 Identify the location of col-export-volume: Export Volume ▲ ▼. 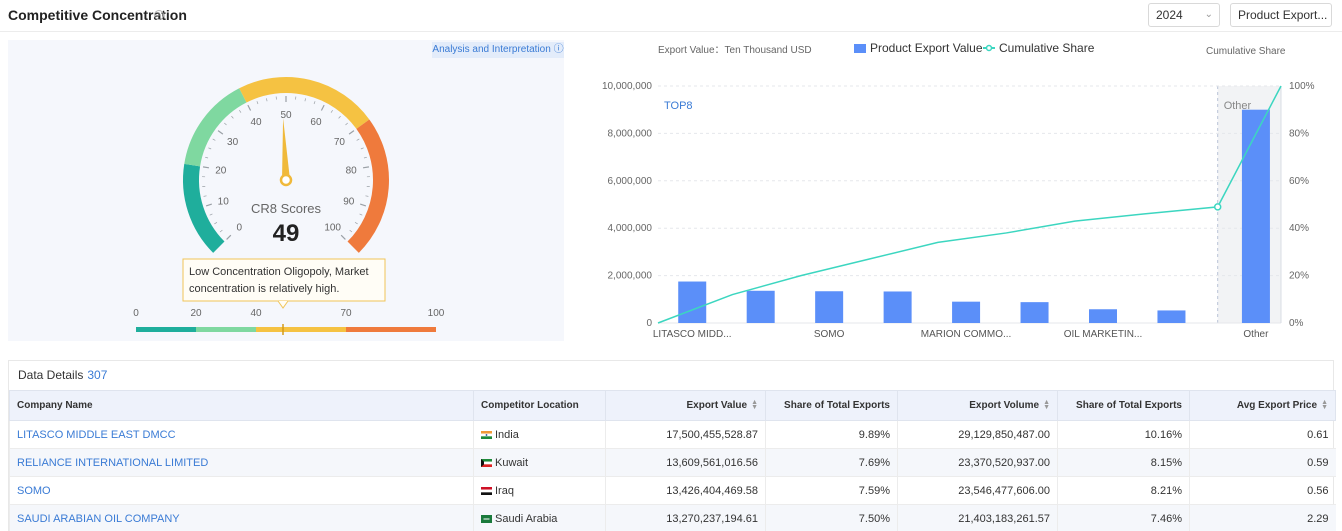
(977, 405).